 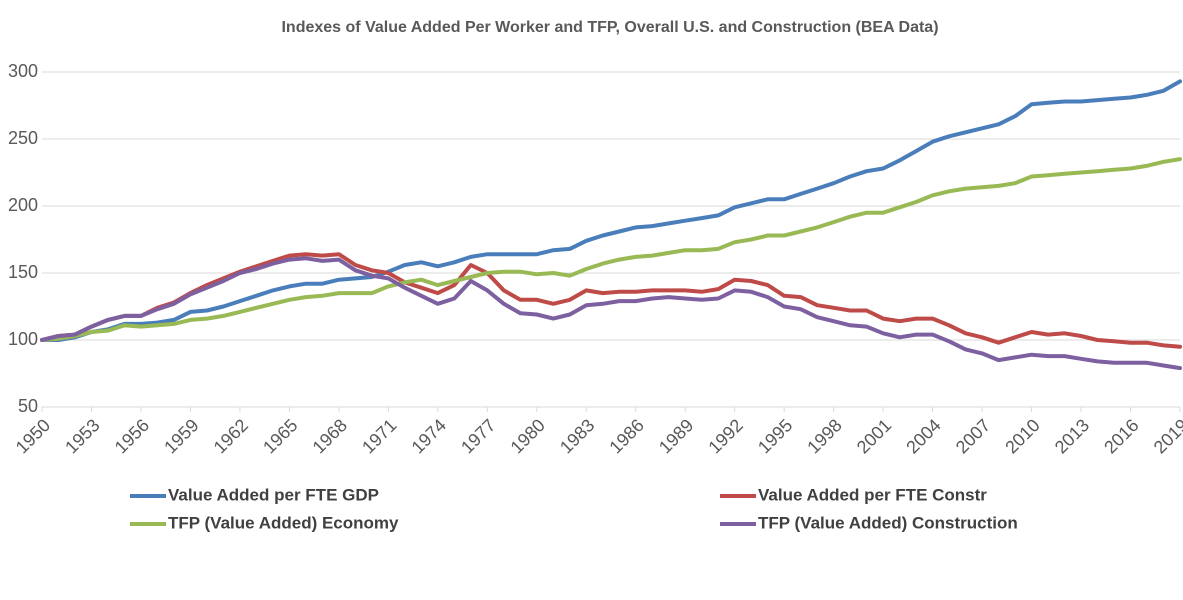 I want to click on legend-label: TFP (Value Added) Construction, so click(x=888, y=522).